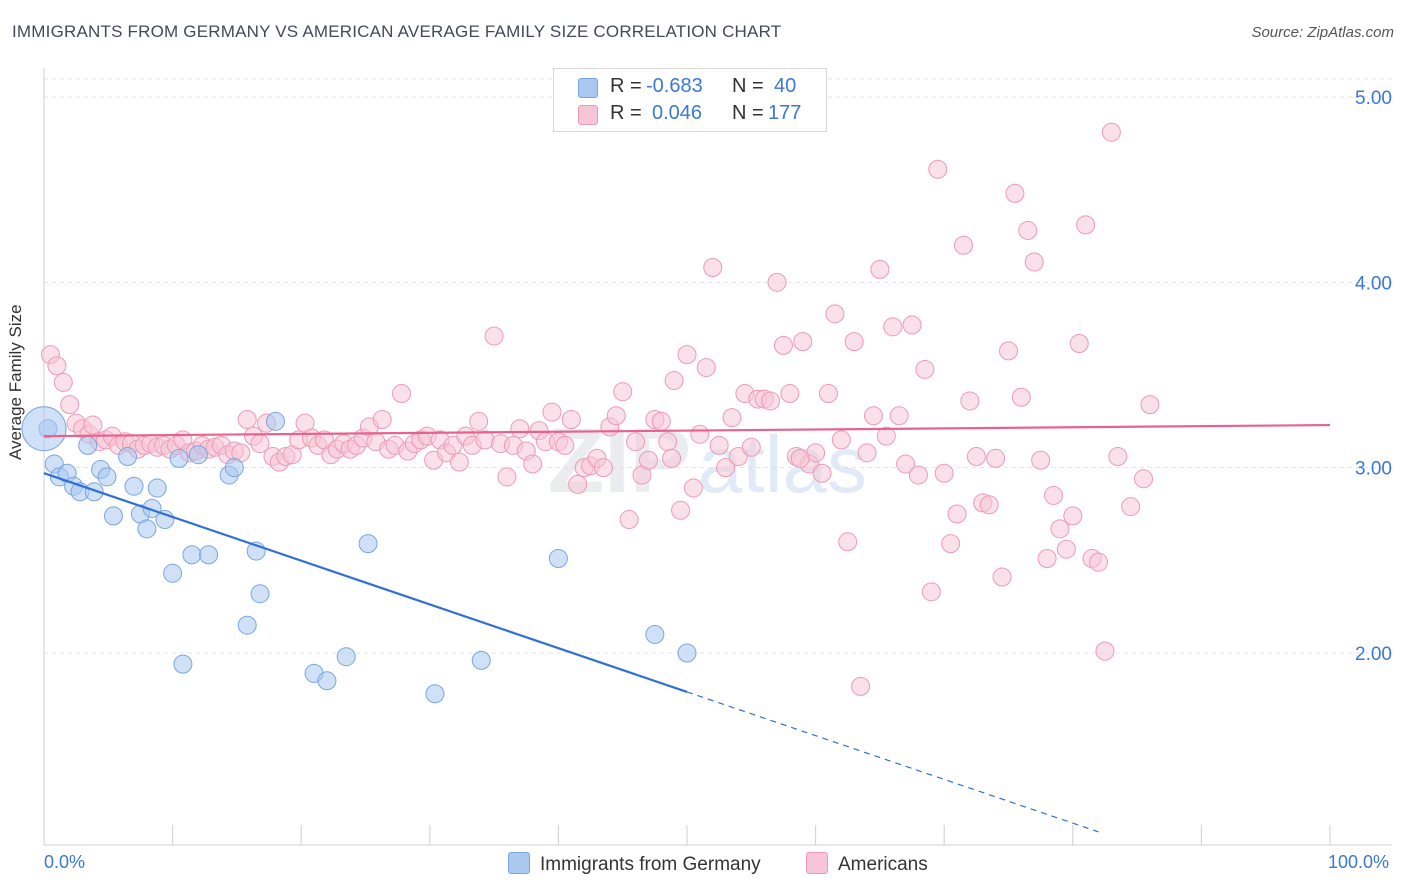 This screenshot has width=1406, height=892. What do you see at coordinates (817, 863) in the screenshot?
I see `bottom-legend-swatch-americans` at bounding box center [817, 863].